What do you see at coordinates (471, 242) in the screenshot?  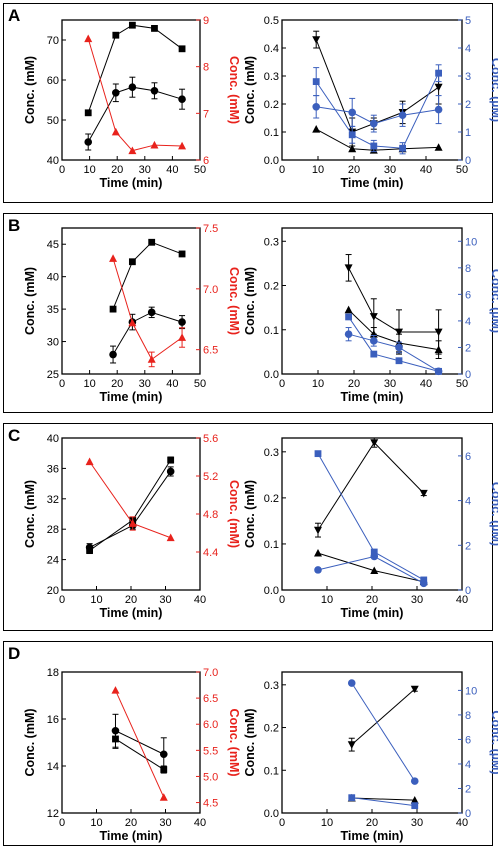 I see `y2-tick-label: 10` at bounding box center [471, 242].